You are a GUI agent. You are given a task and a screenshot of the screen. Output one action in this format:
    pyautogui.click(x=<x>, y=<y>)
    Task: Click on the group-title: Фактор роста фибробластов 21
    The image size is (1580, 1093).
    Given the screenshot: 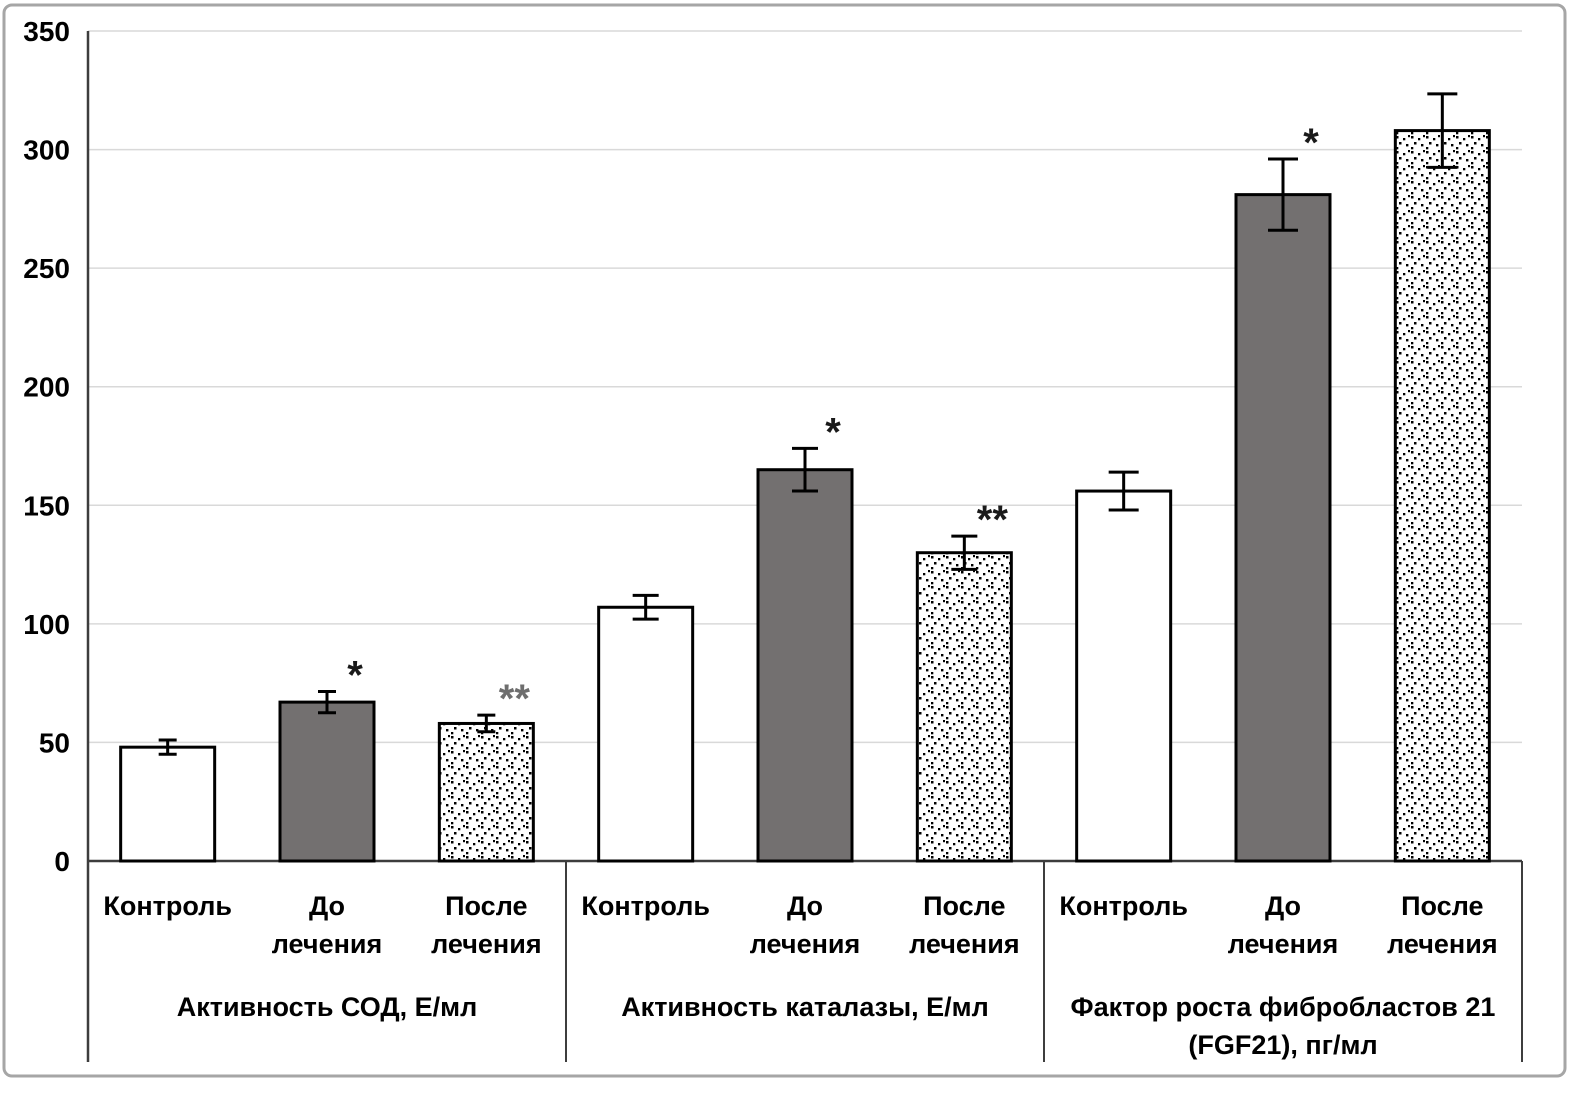 What is the action you would take?
    pyautogui.click(x=1283, y=1007)
    